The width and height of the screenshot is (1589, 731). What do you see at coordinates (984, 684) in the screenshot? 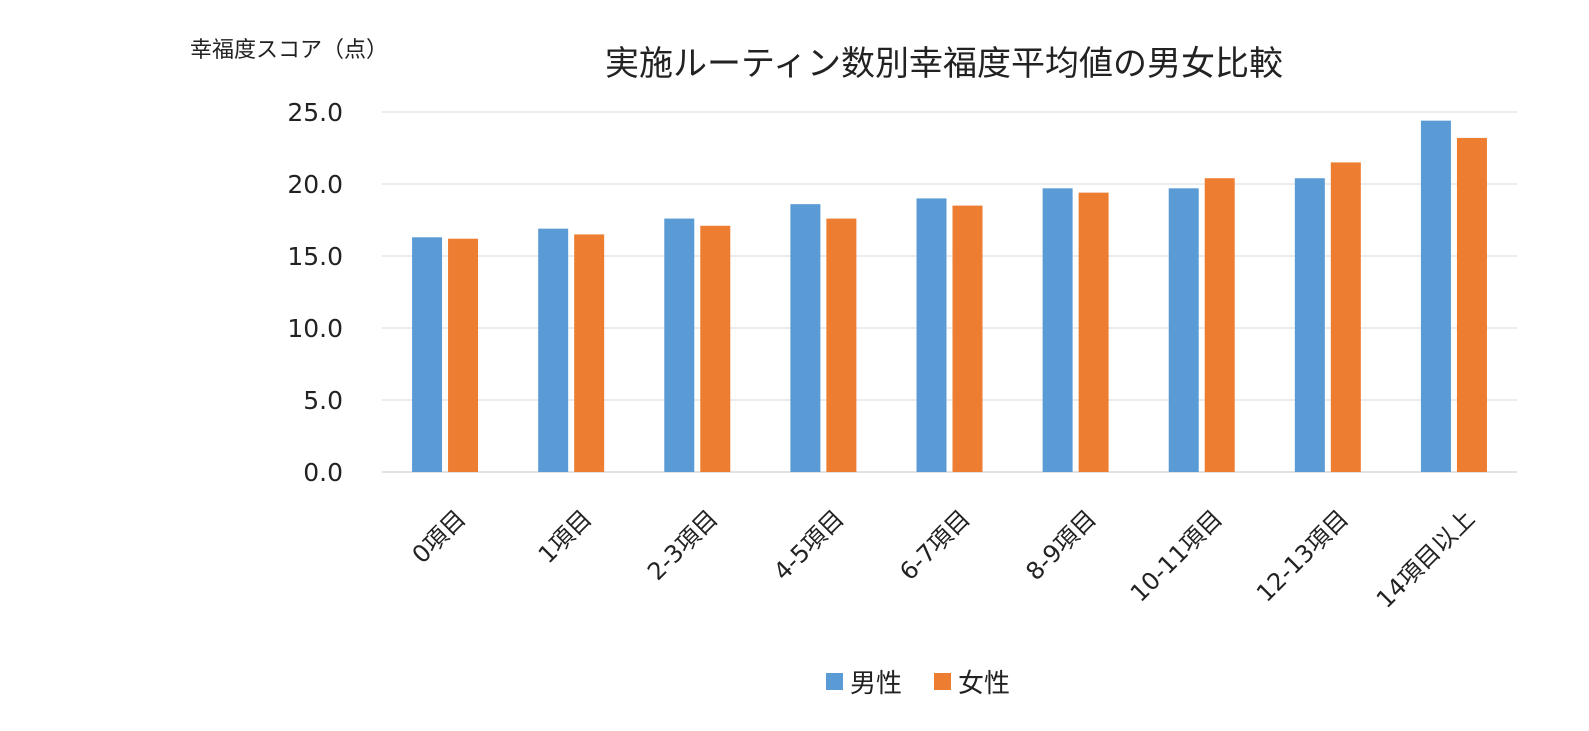
I see `legend-label: 女性` at bounding box center [984, 684].